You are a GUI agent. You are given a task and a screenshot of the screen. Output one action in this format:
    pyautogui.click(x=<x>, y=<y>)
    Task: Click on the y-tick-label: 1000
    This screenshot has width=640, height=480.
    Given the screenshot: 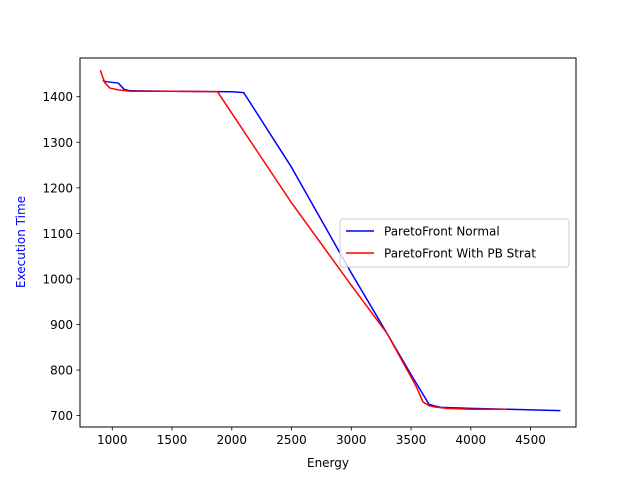 What is the action you would take?
    pyautogui.click(x=57, y=279)
    